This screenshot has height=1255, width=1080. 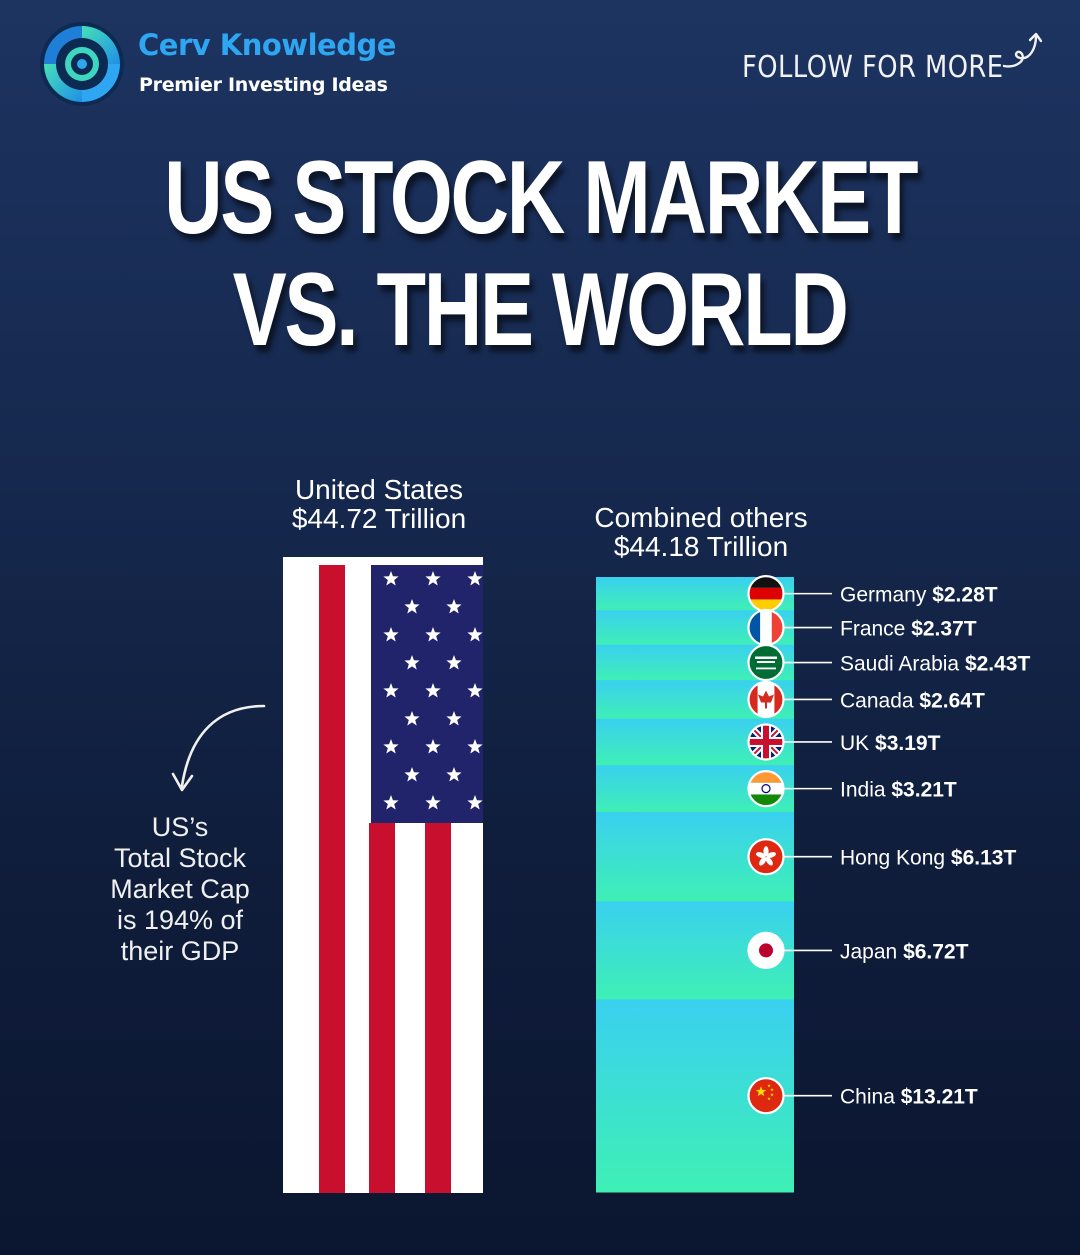 I want to click on country-value: $6.72T, so click(x=936, y=951).